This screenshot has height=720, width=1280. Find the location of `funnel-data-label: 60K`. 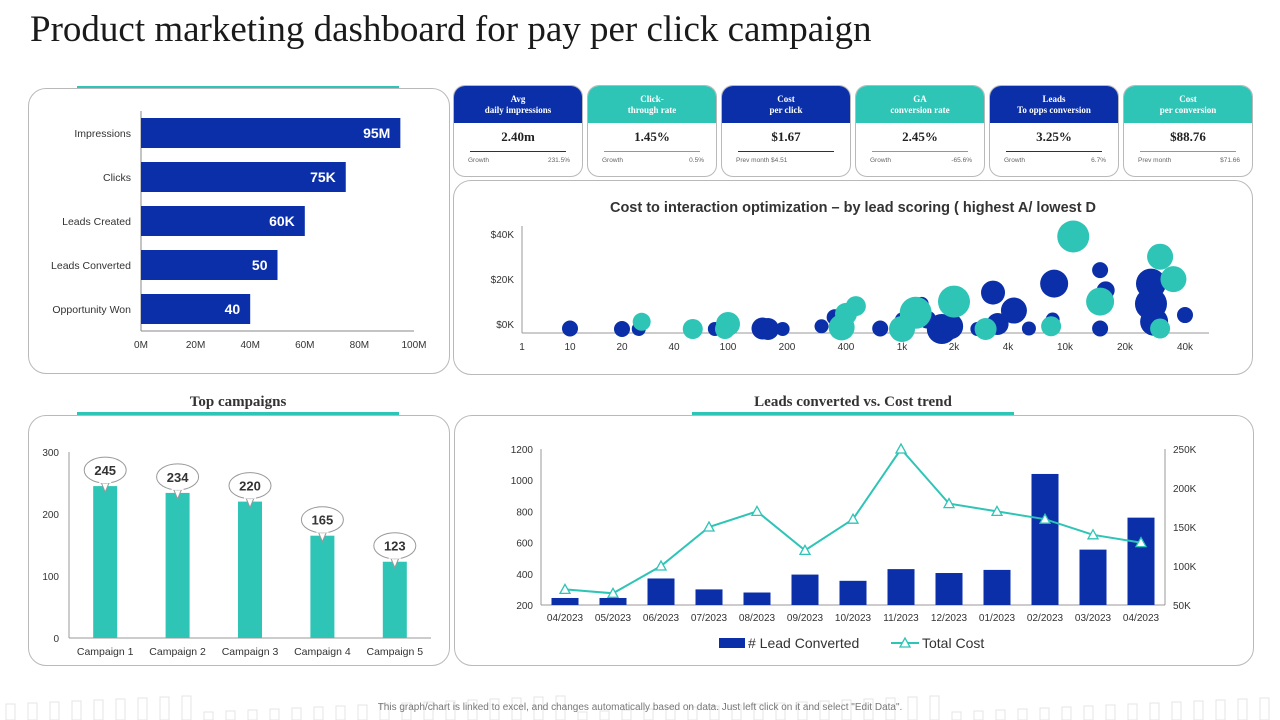

funnel-data-label: 60K is located at coordinates (282, 221).